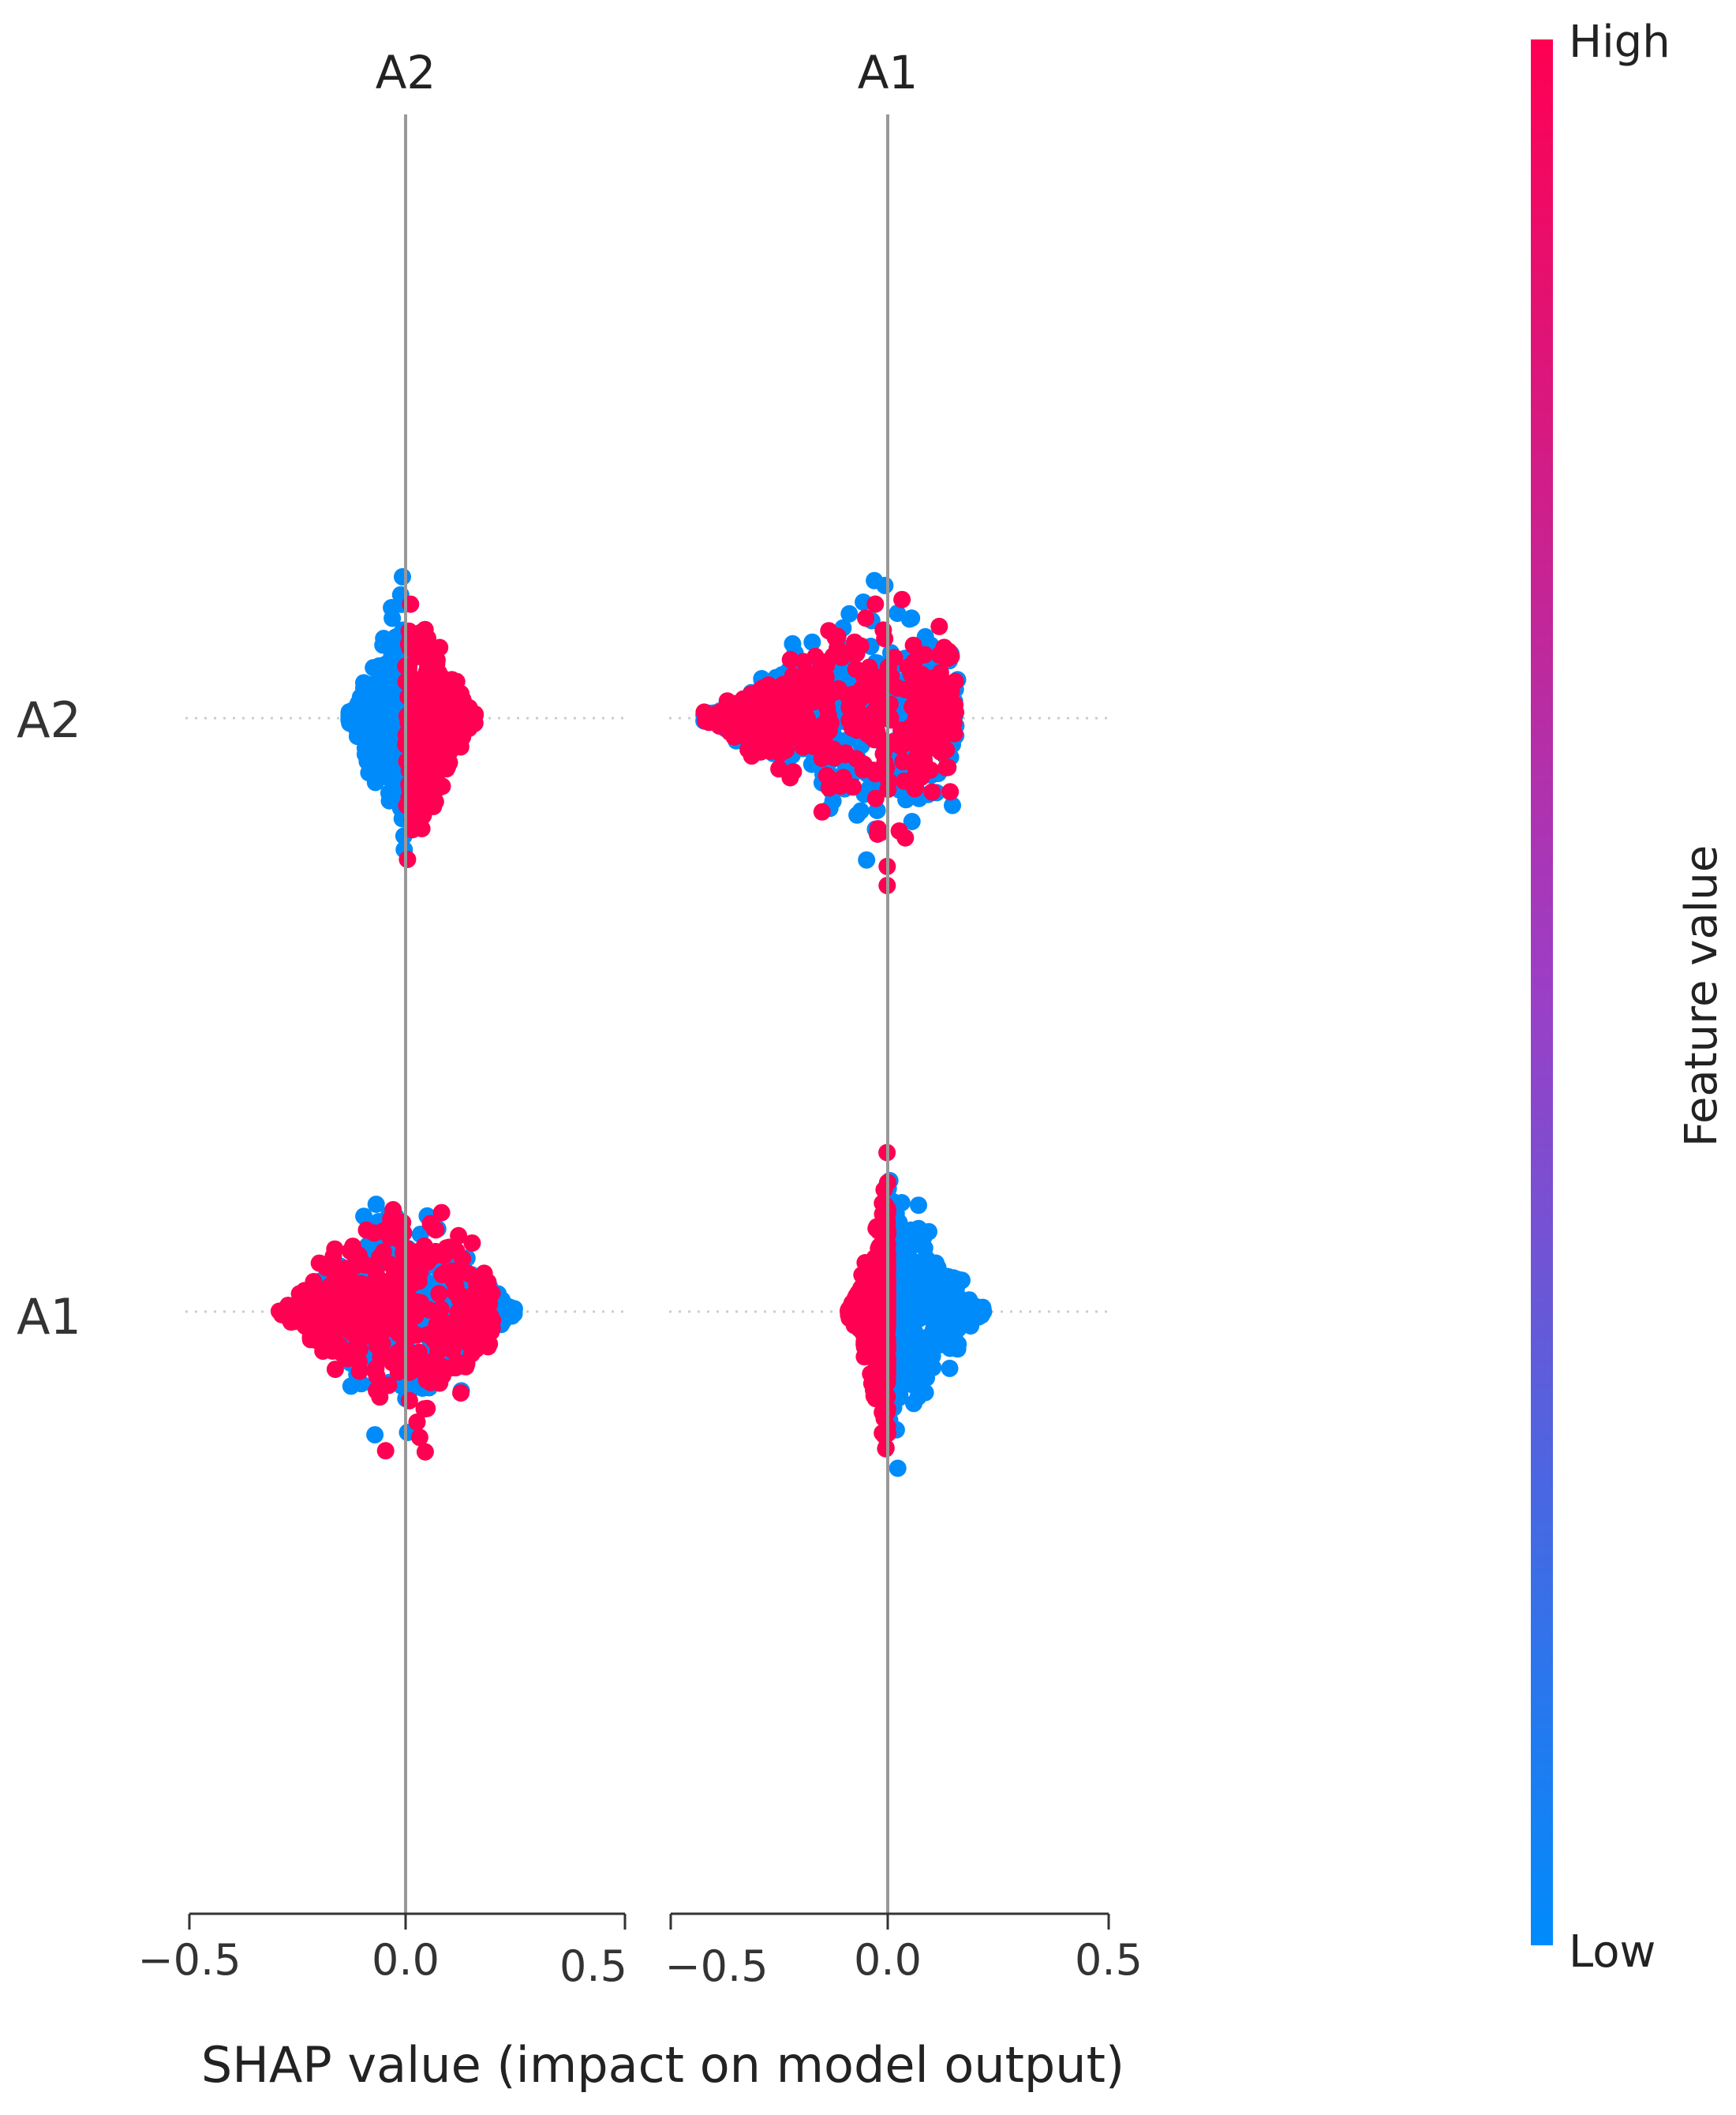 This screenshot has height=2115, width=1736. What do you see at coordinates (1701, 996) in the screenshot?
I see `colorbar-title: Feature value` at bounding box center [1701, 996].